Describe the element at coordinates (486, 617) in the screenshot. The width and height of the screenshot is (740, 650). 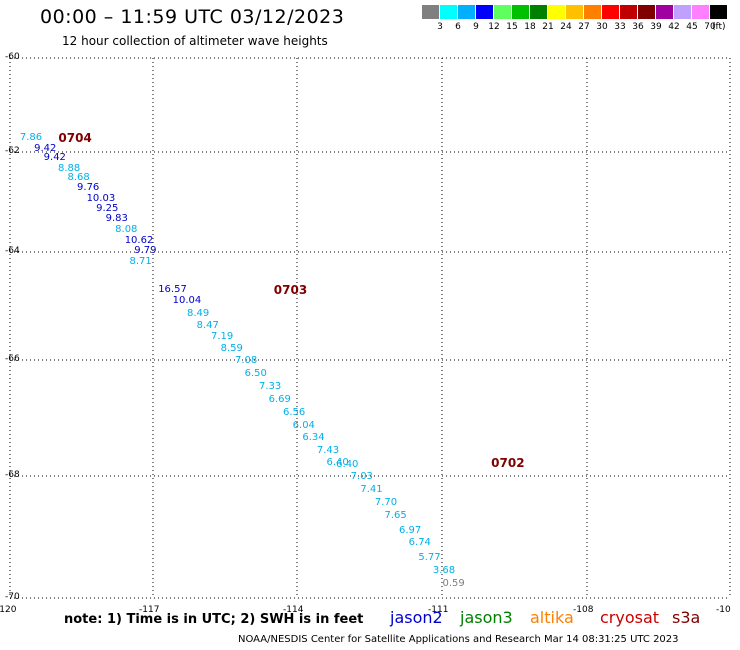
I see `satellite-legend-item: jason3` at that location.